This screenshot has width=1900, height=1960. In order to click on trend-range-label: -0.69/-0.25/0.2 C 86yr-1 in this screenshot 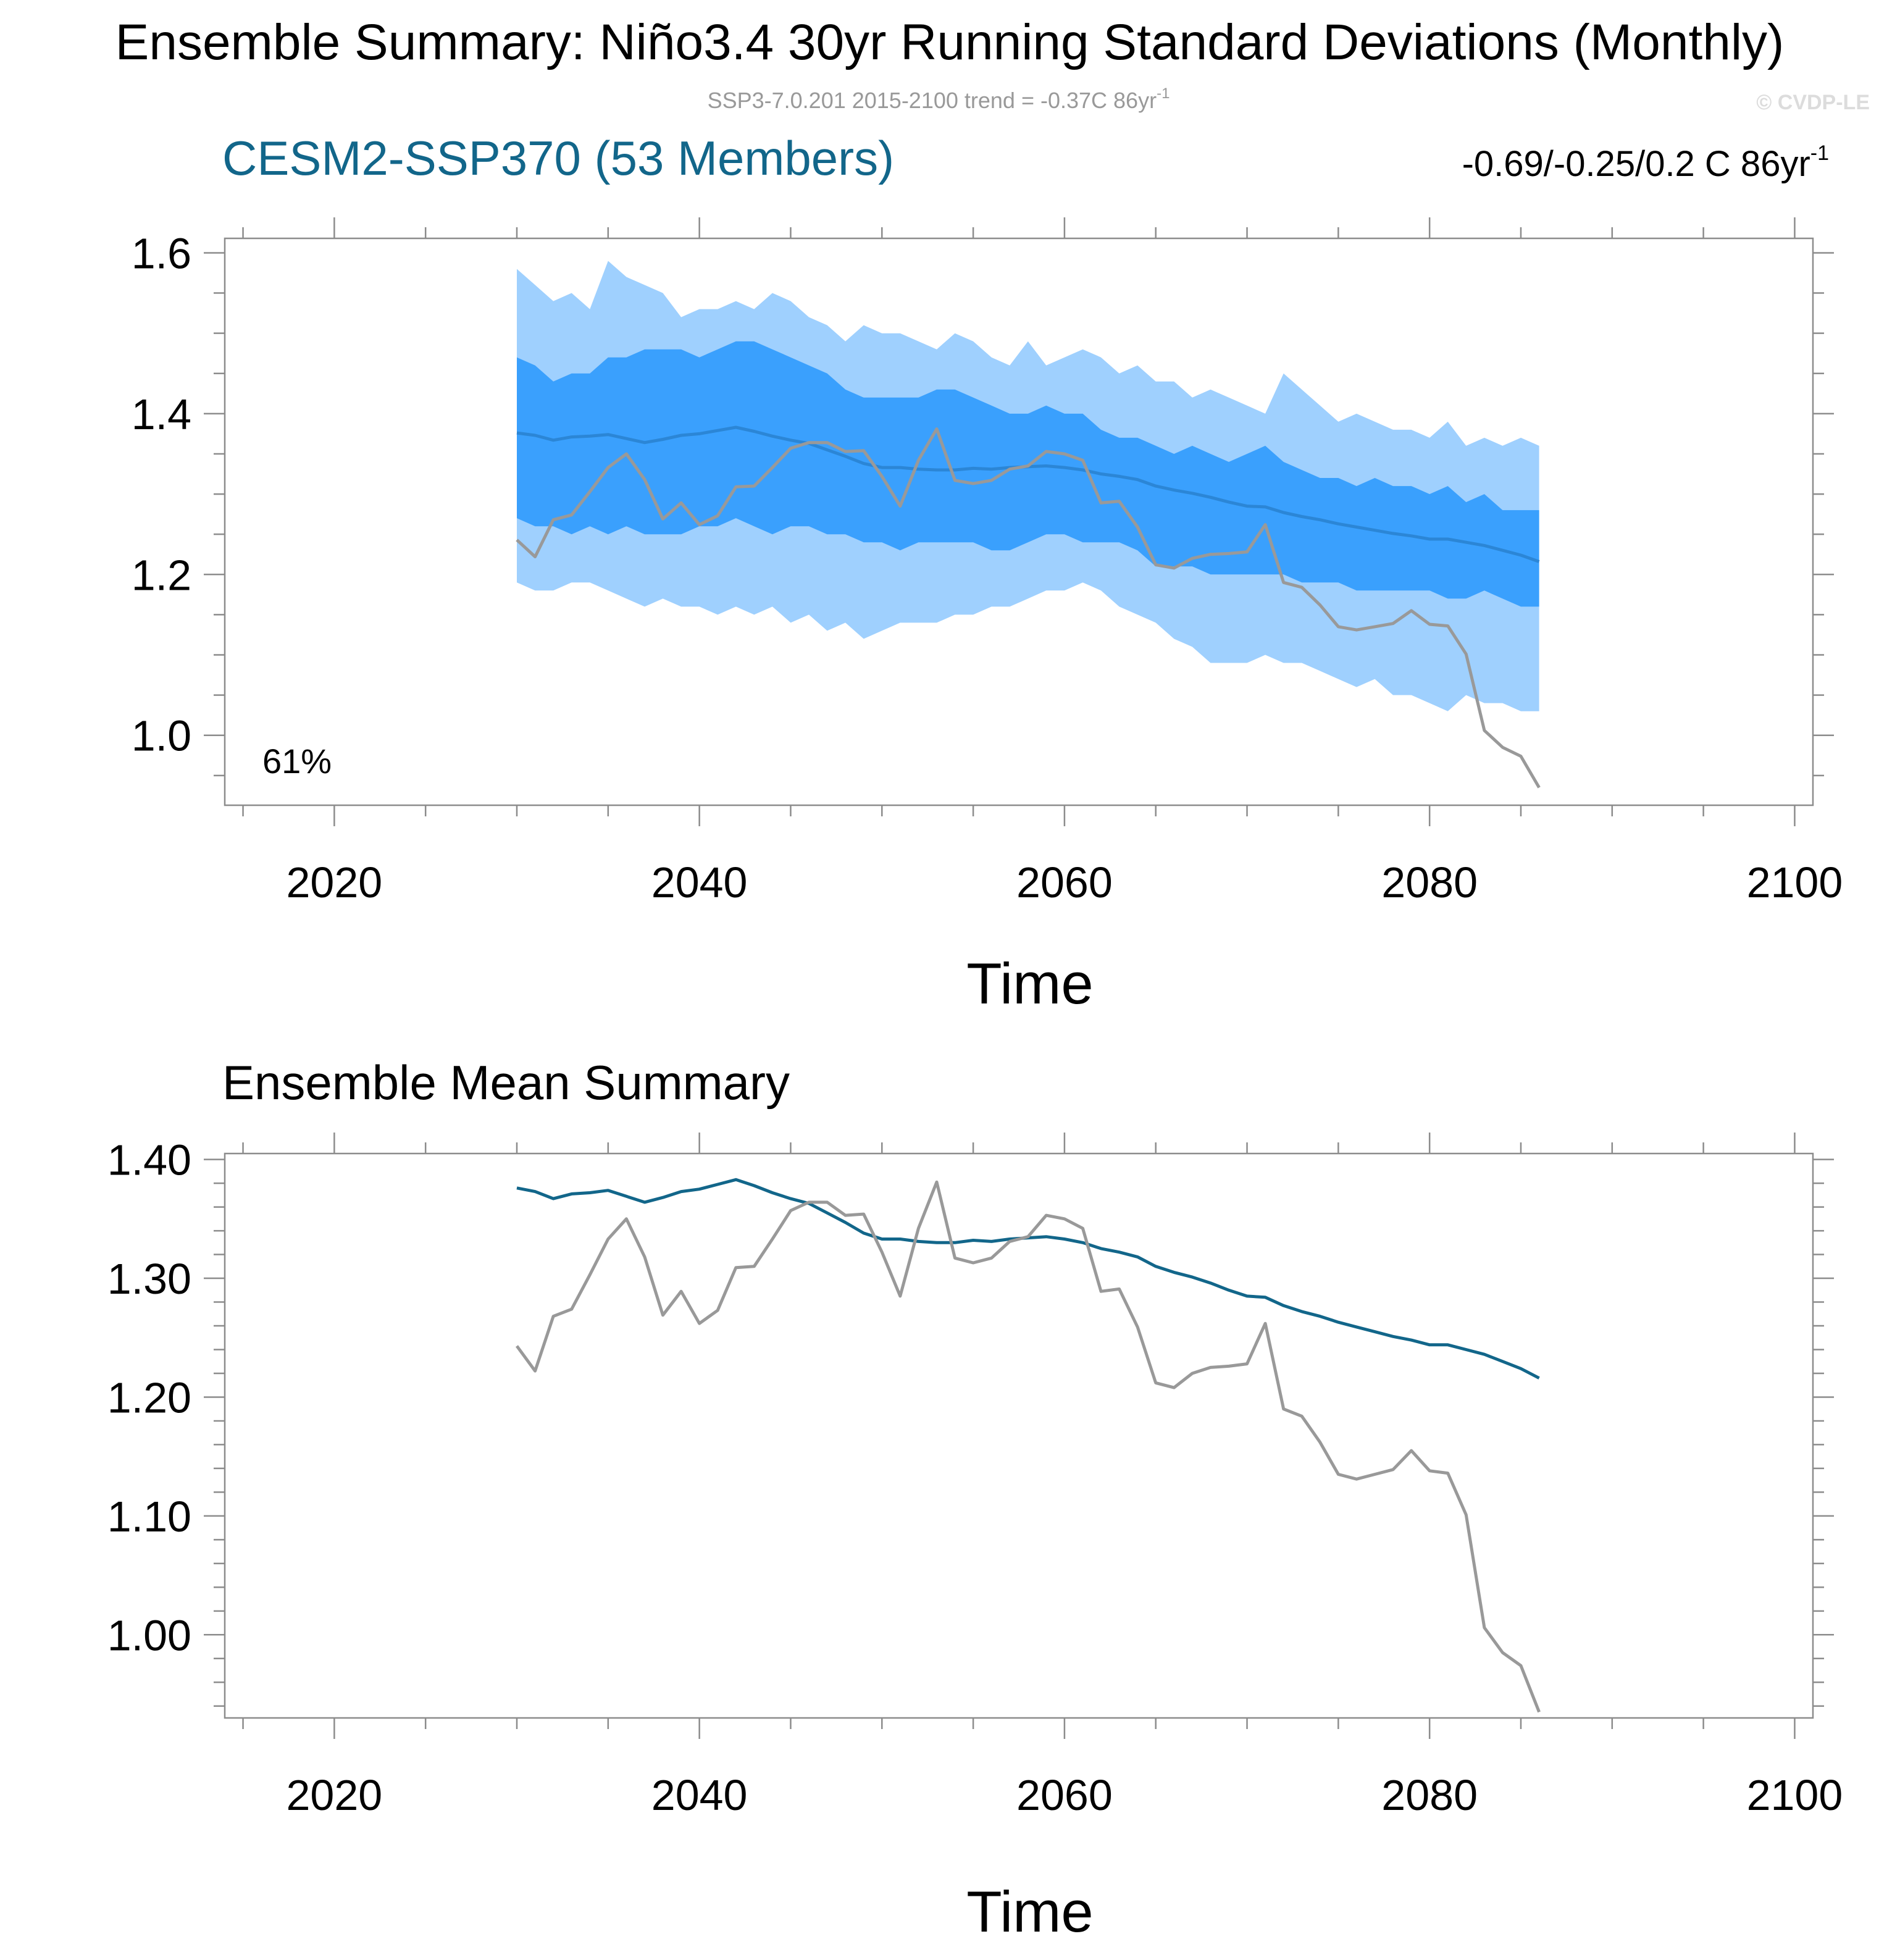, I will do `click(1646, 162)`.